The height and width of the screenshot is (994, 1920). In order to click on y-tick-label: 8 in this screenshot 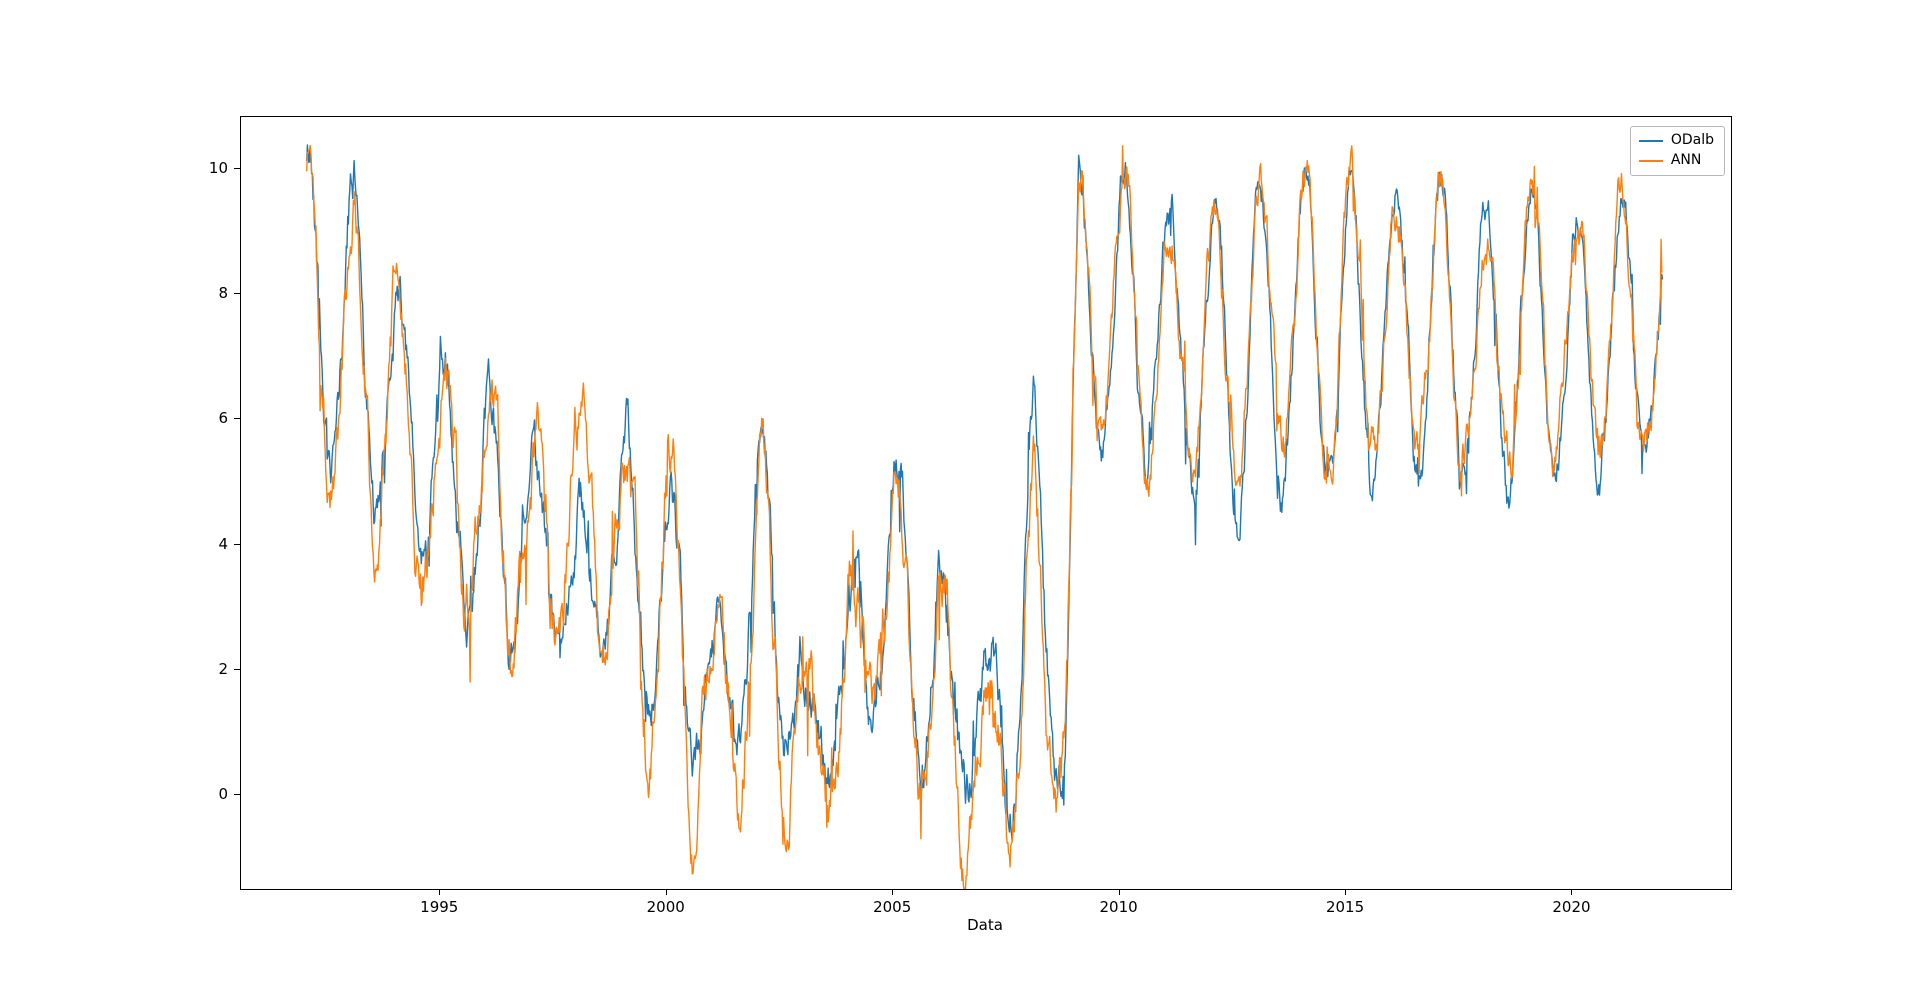, I will do `click(223, 293)`.